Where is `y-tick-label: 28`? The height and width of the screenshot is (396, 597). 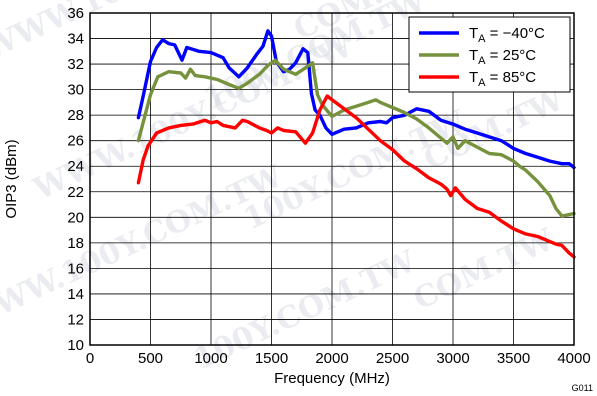 y-tick-label: 28 is located at coordinates (75, 115).